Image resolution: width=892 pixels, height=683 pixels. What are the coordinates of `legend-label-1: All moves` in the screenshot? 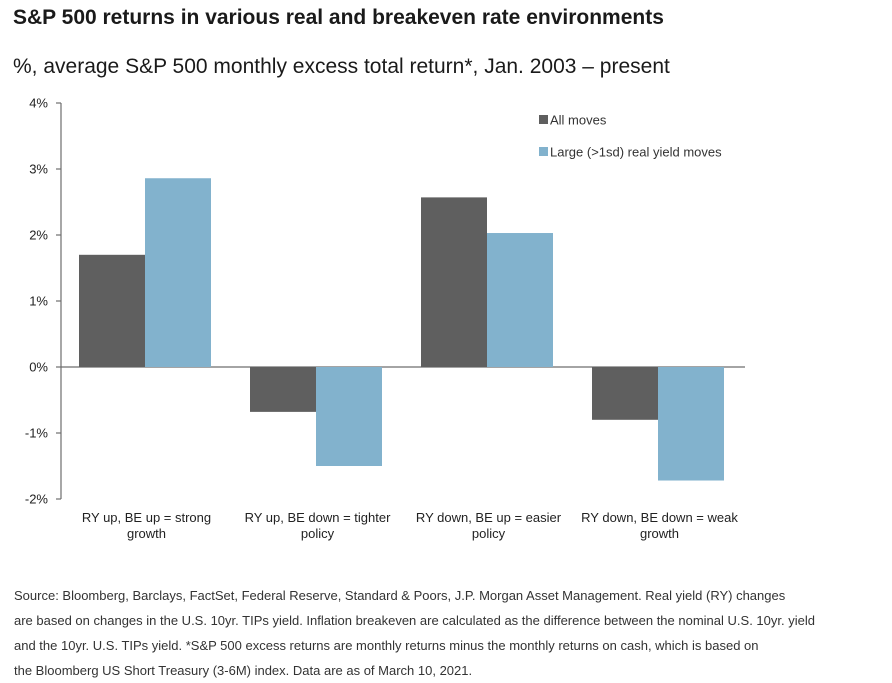 It's located at (578, 120).